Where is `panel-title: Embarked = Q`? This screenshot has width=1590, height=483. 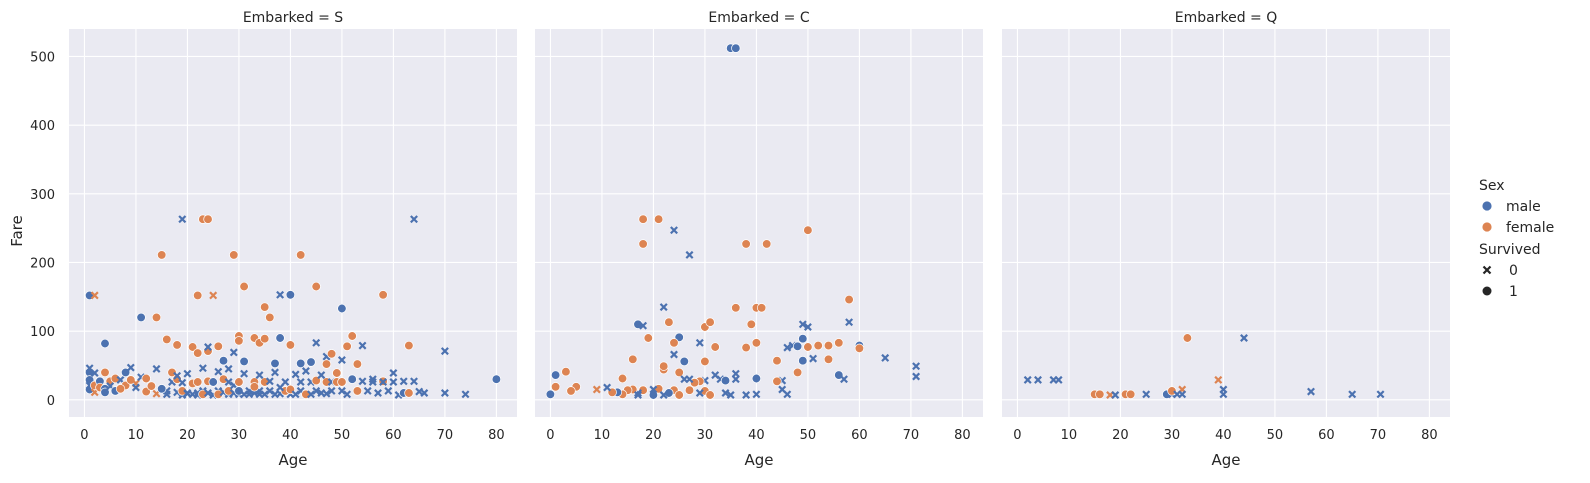
panel-title: Embarked = Q is located at coordinates (1226, 18).